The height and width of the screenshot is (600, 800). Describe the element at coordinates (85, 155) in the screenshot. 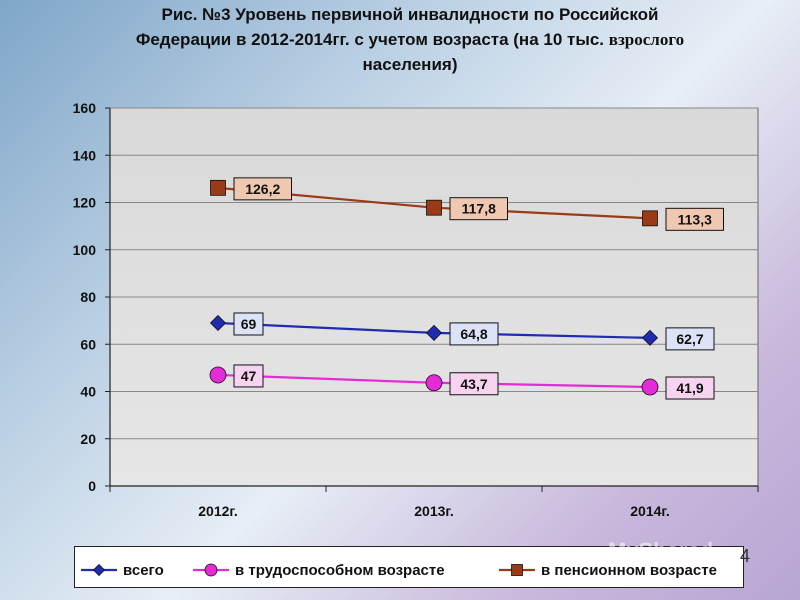

I see `y-tick-label: 140` at that location.